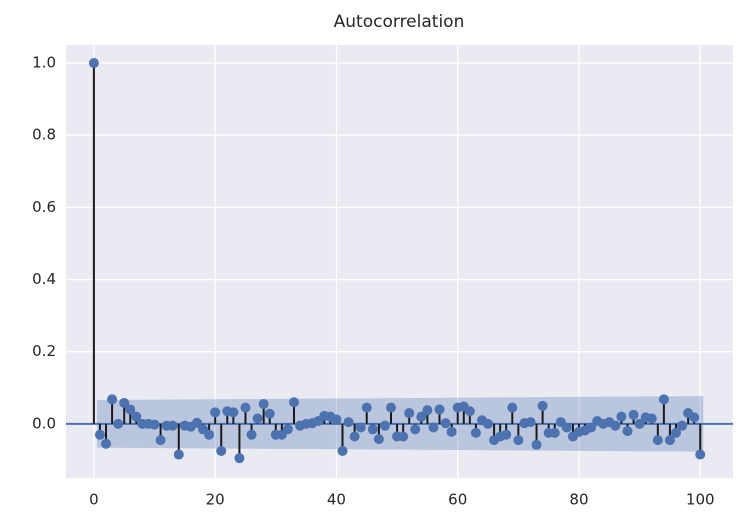 The height and width of the screenshot is (532, 747). Describe the element at coordinates (44, 63) in the screenshot. I see `y-tick-label: 1.0` at that location.